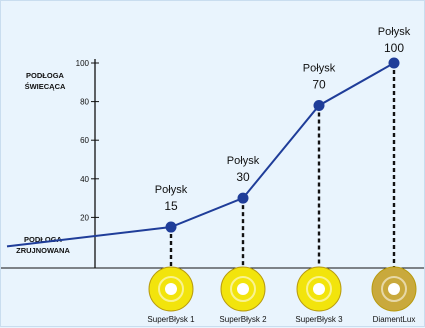 The image size is (425, 328). What do you see at coordinates (43, 250) in the screenshot?
I see `y-side-label-bottom: ZRUJNOWANA` at bounding box center [43, 250].